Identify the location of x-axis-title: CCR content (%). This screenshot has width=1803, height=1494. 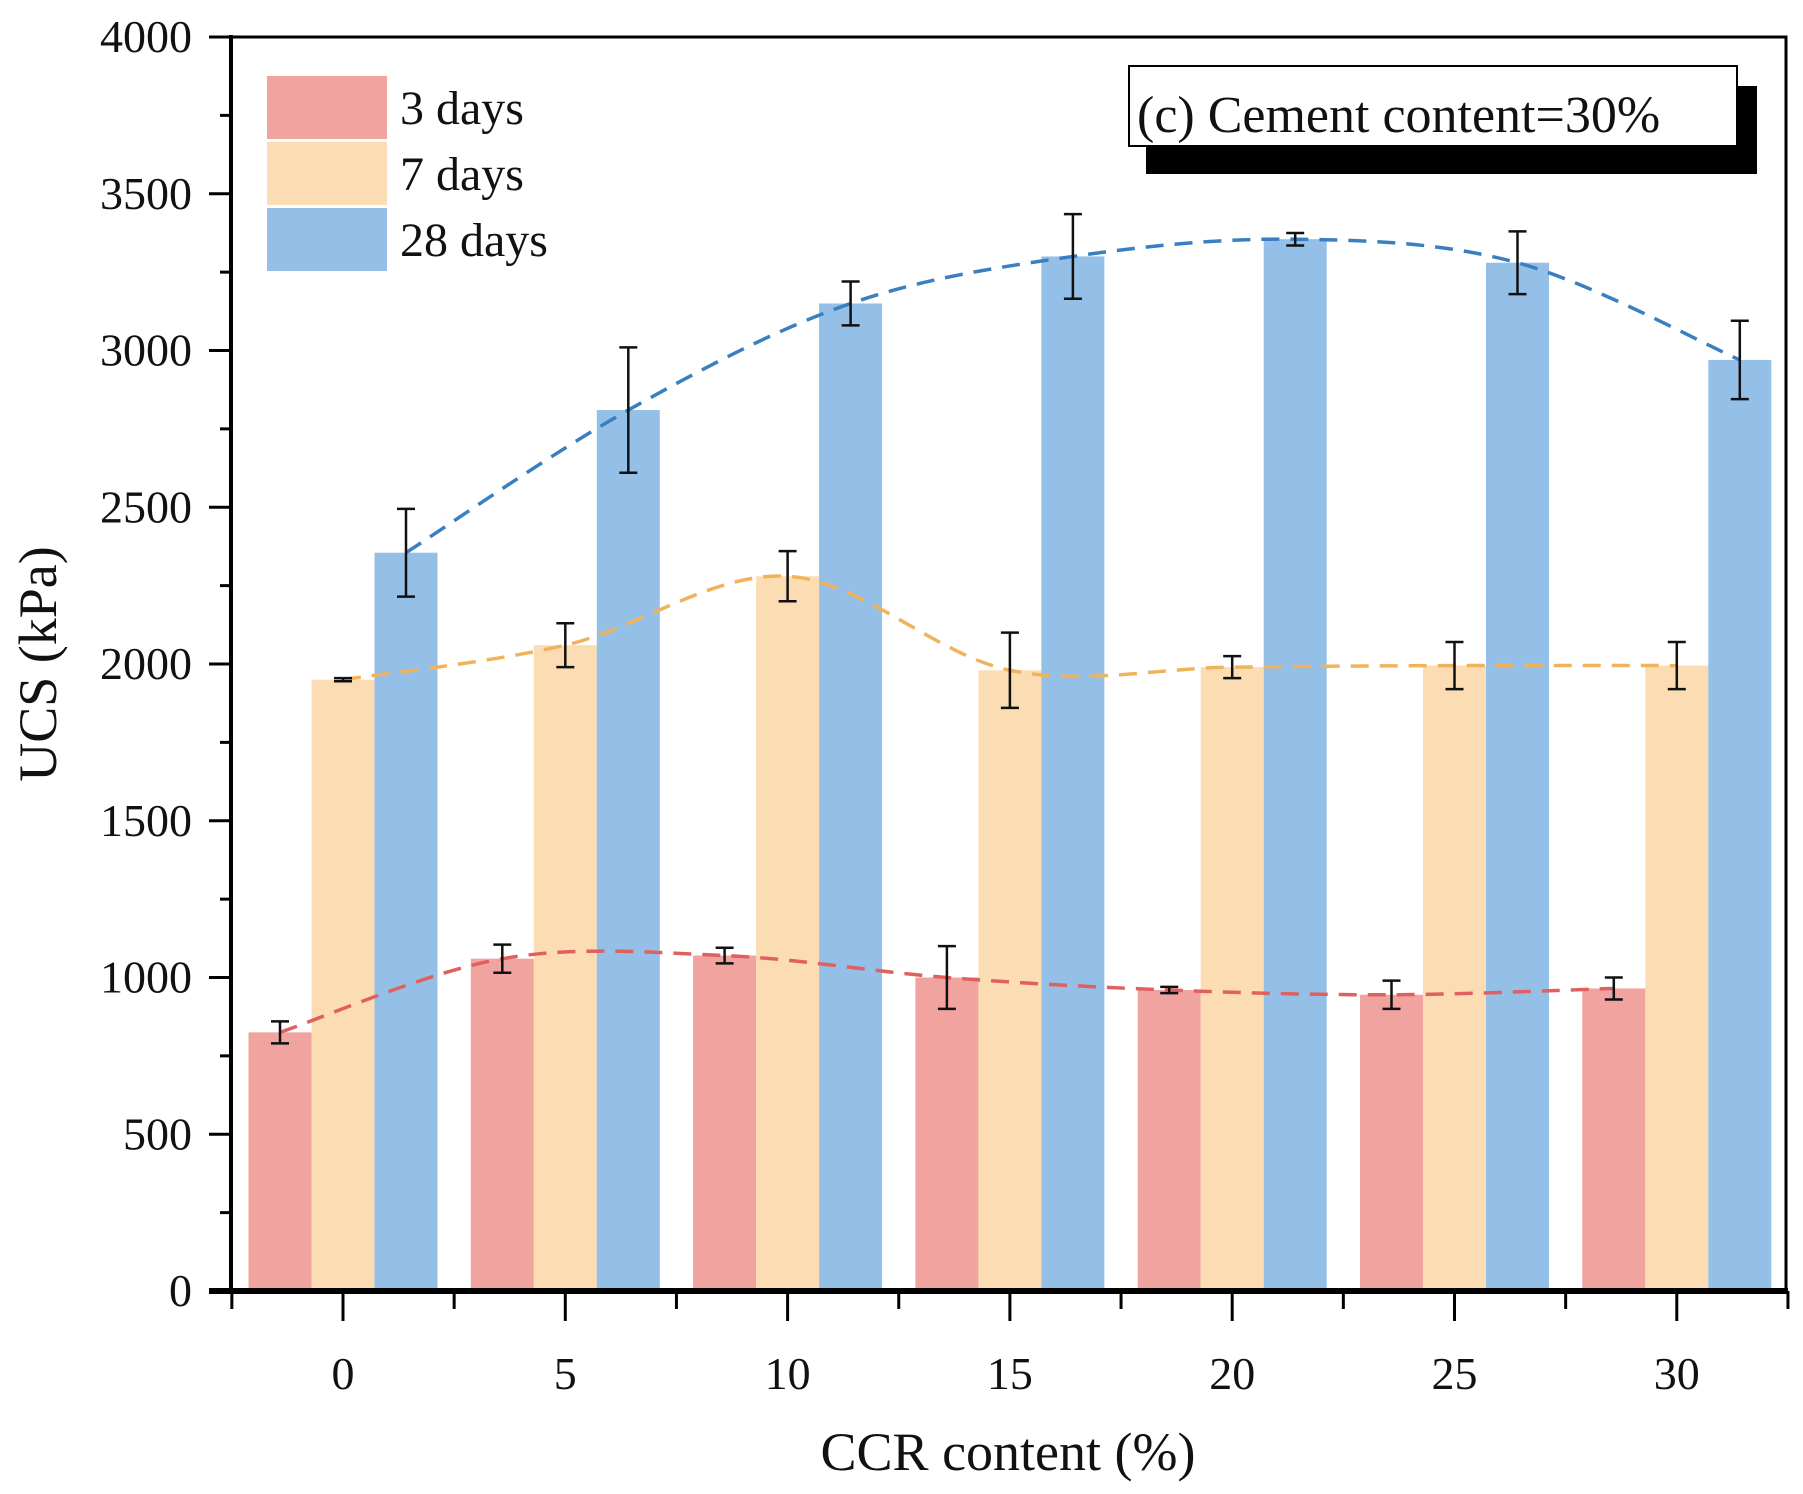
(1008, 1452).